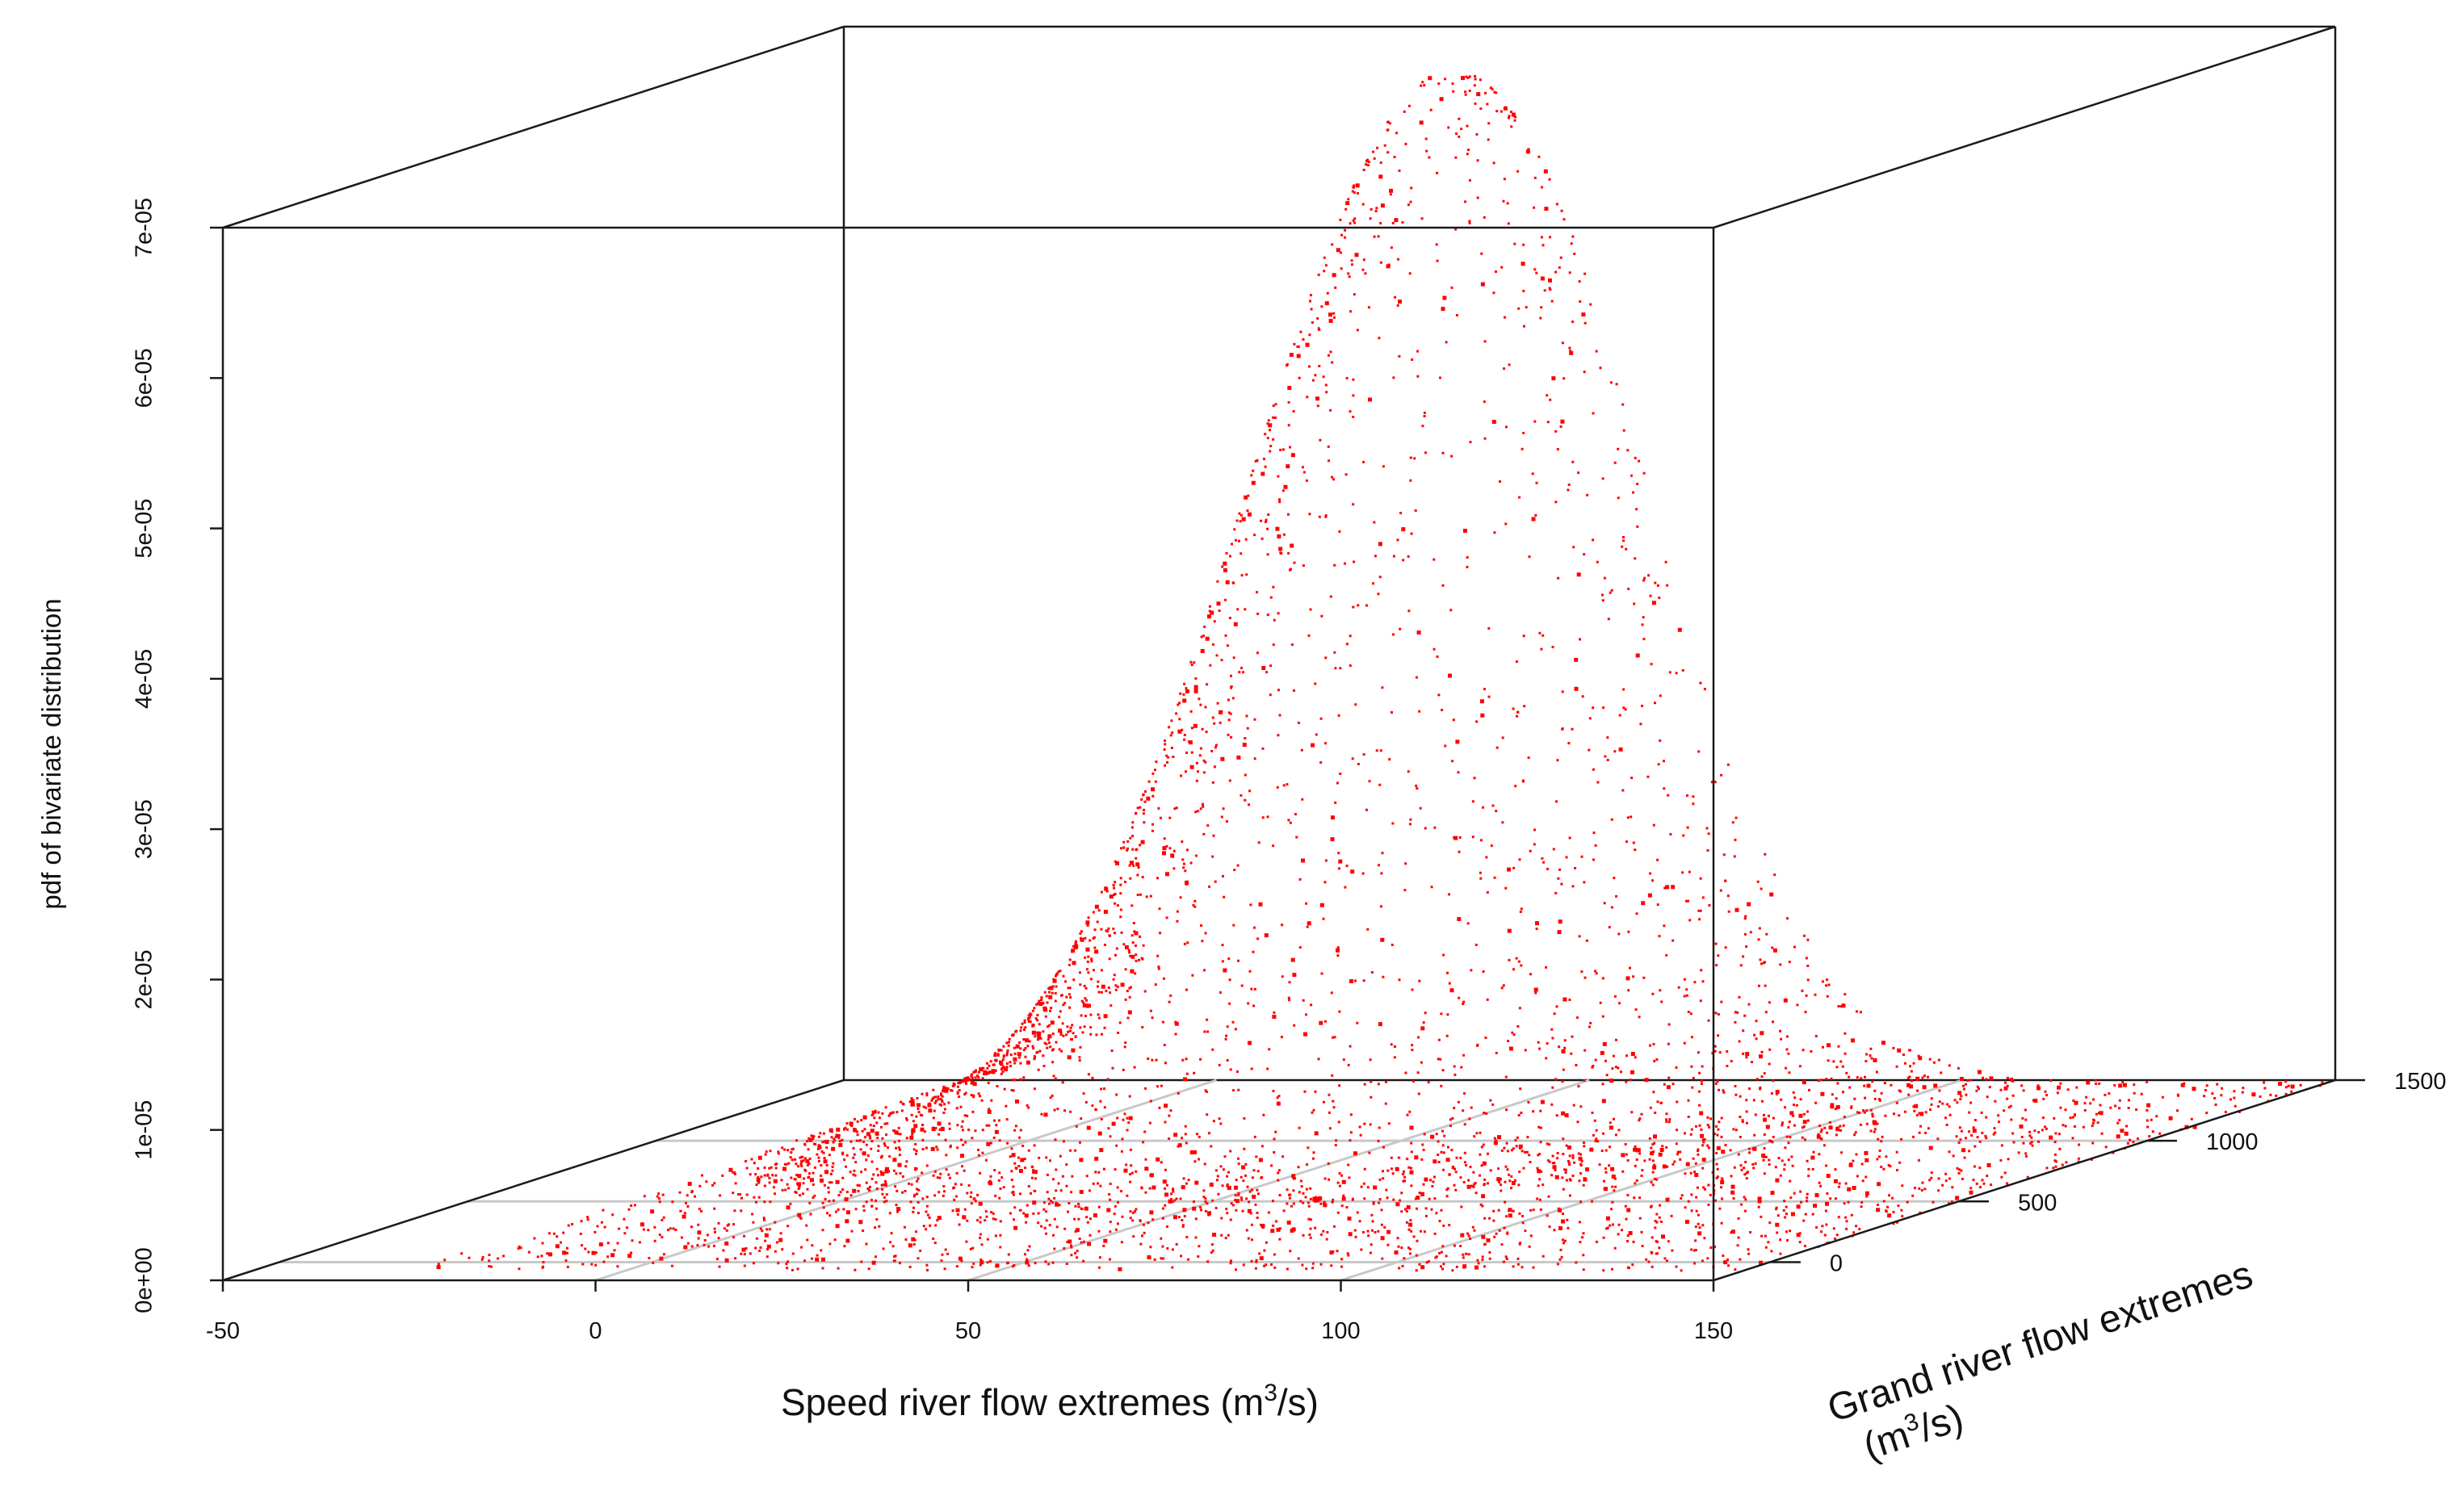 The width and height of the screenshot is (2458, 1512). Describe the element at coordinates (144, 1280) in the screenshot. I see `z-tick-label: 0e+00` at that location.